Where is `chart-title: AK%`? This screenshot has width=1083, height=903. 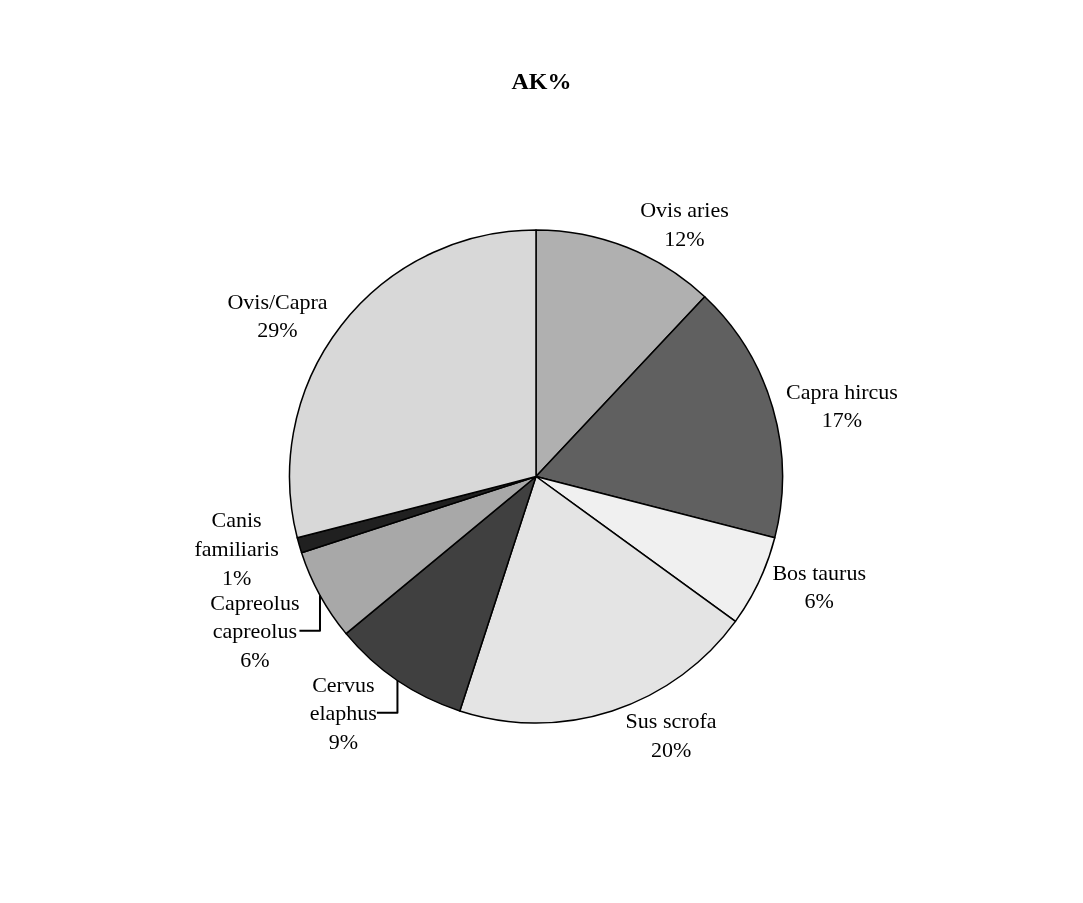
chart-title: AK% is located at coordinates (541, 81).